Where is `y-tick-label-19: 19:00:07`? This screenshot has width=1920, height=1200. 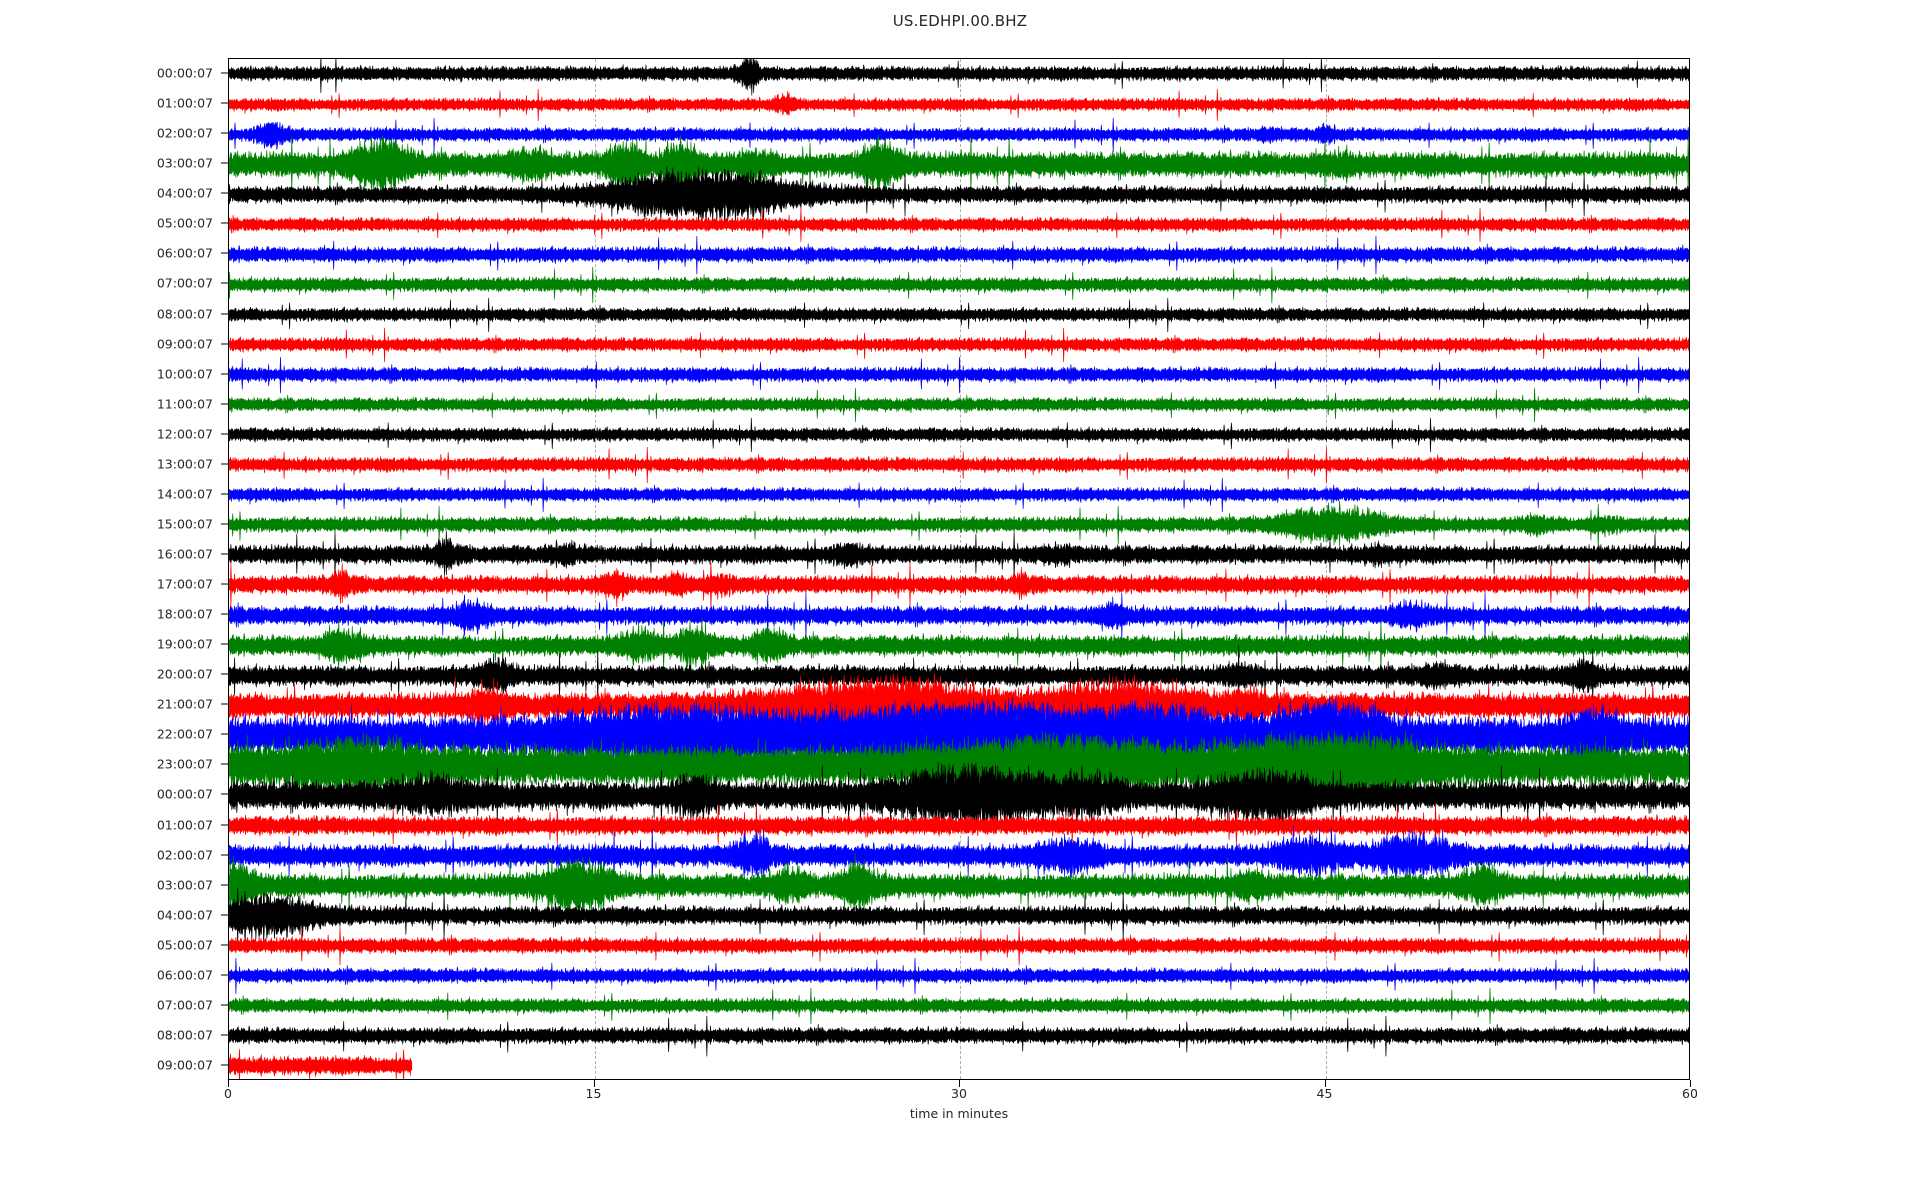 y-tick-label-19: 19:00:07 is located at coordinates (153, 644).